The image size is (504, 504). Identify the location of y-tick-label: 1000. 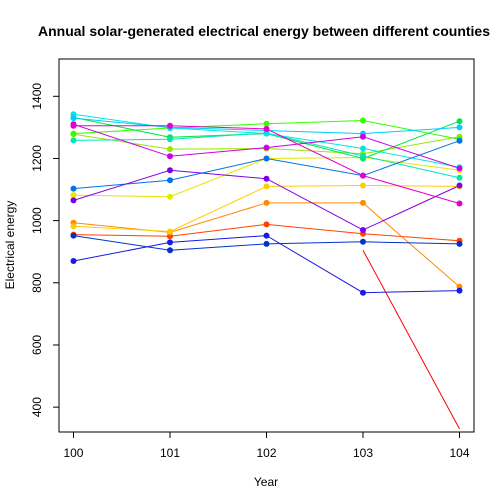
(37, 220).